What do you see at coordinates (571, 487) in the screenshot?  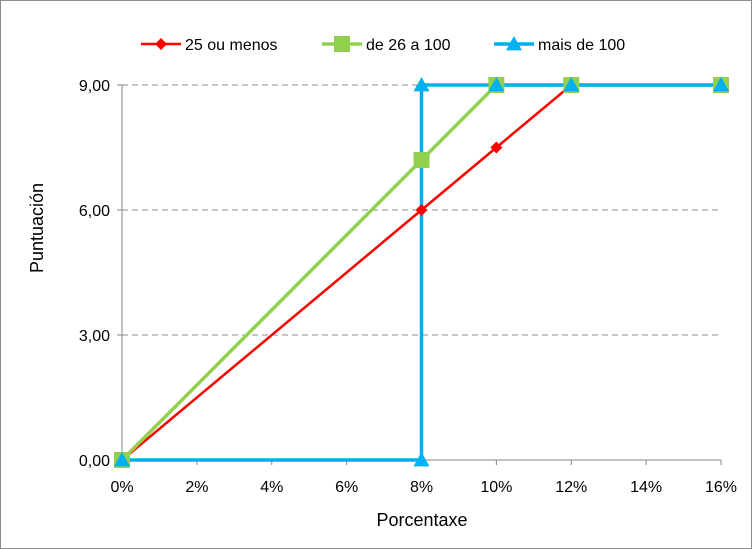 I see `x-tick-label: 12%` at bounding box center [571, 487].